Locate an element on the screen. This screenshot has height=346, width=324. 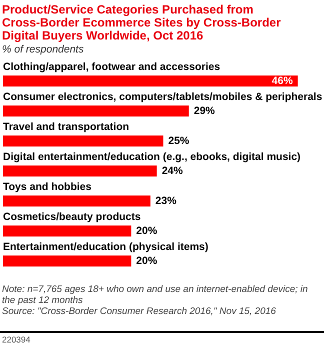
y-tick-label: Clothing/apparel, footwear and accessories is located at coordinates (111, 67).